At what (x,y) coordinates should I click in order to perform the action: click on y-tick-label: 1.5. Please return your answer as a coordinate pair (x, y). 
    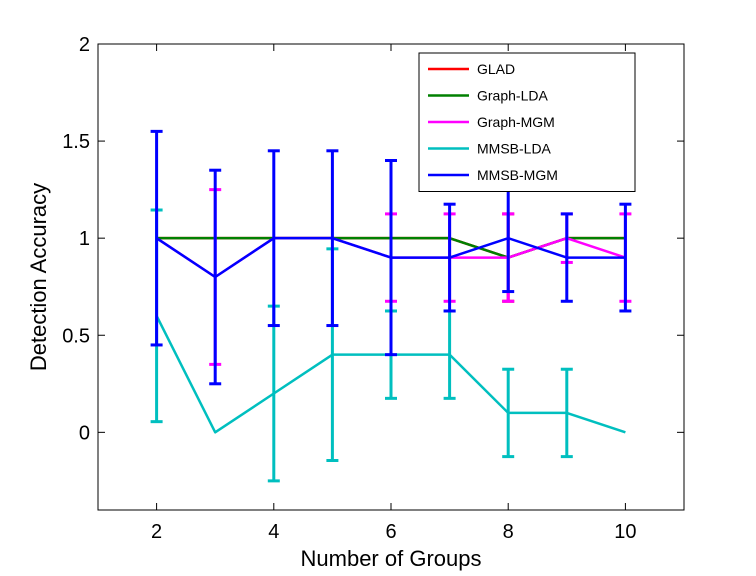
    Looking at the image, I should click on (76, 142).